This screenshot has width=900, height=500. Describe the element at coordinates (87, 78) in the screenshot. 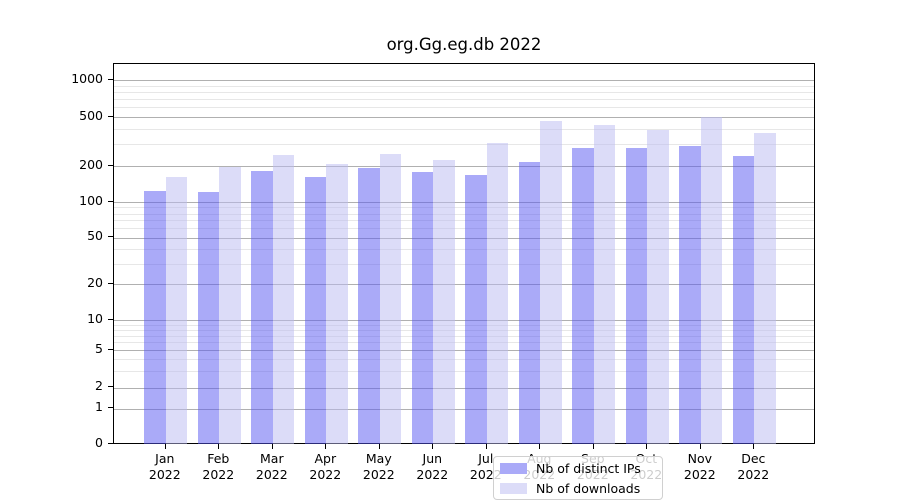

I see `y-tick-label: 1000` at that location.